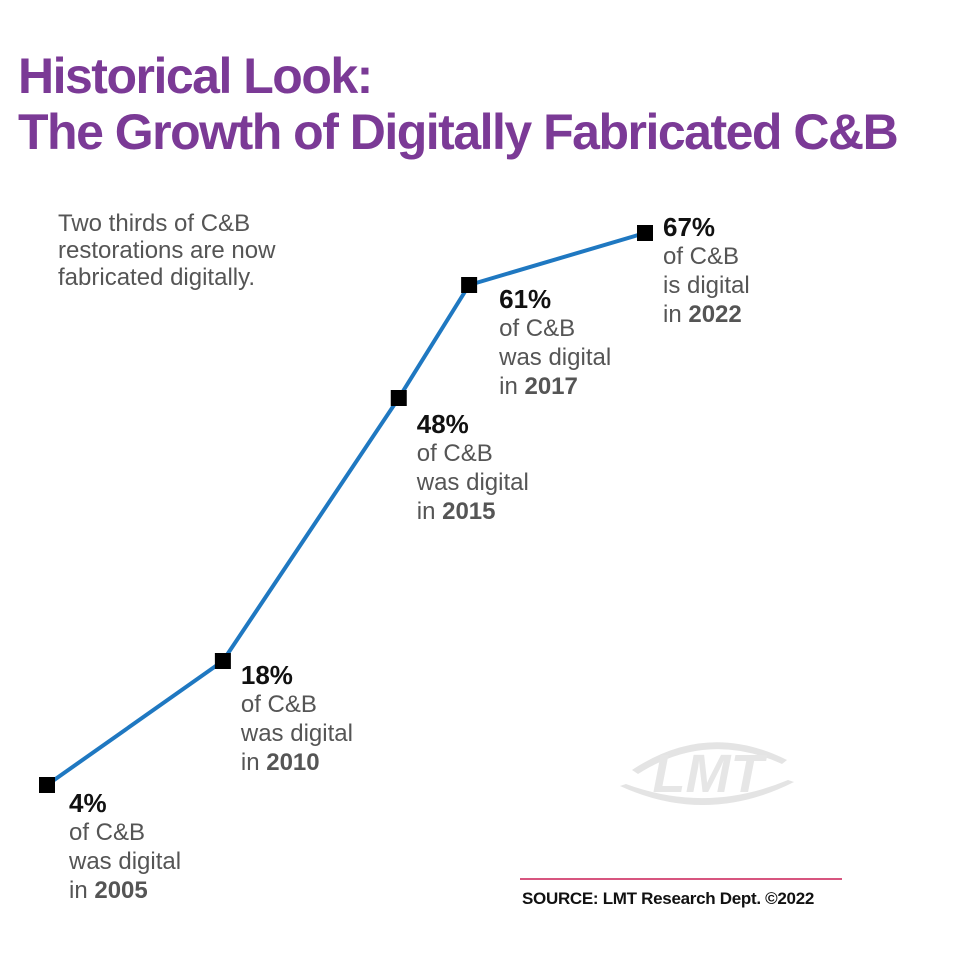 This screenshot has width=954, height=970. I want to click on data-label-year-line: in 2017, so click(555, 386).